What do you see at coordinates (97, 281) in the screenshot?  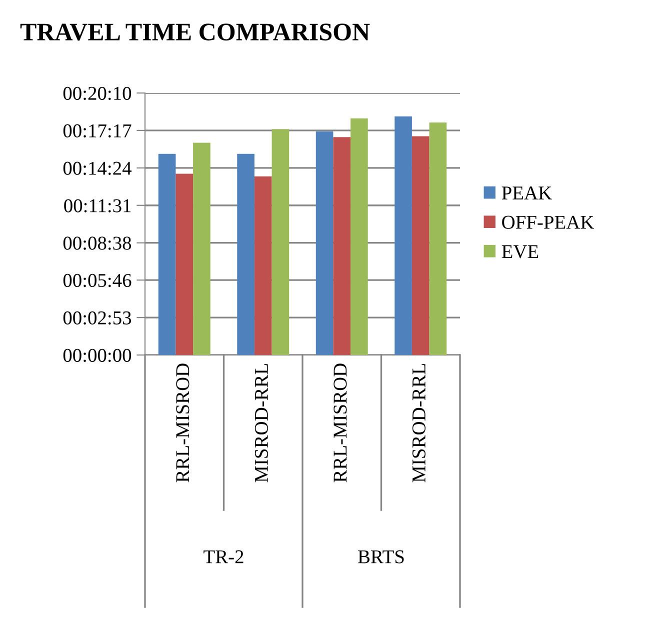 I see `y-tick-label: 00:05:46` at bounding box center [97, 281].